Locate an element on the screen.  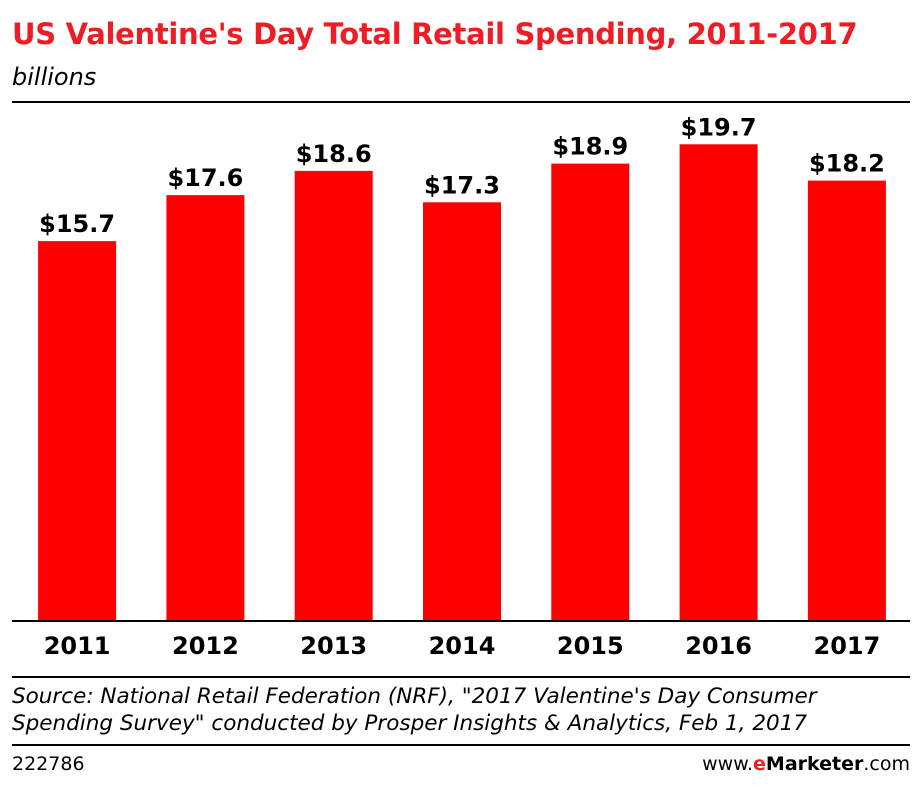
brand-prefix: www. is located at coordinates (728, 764).